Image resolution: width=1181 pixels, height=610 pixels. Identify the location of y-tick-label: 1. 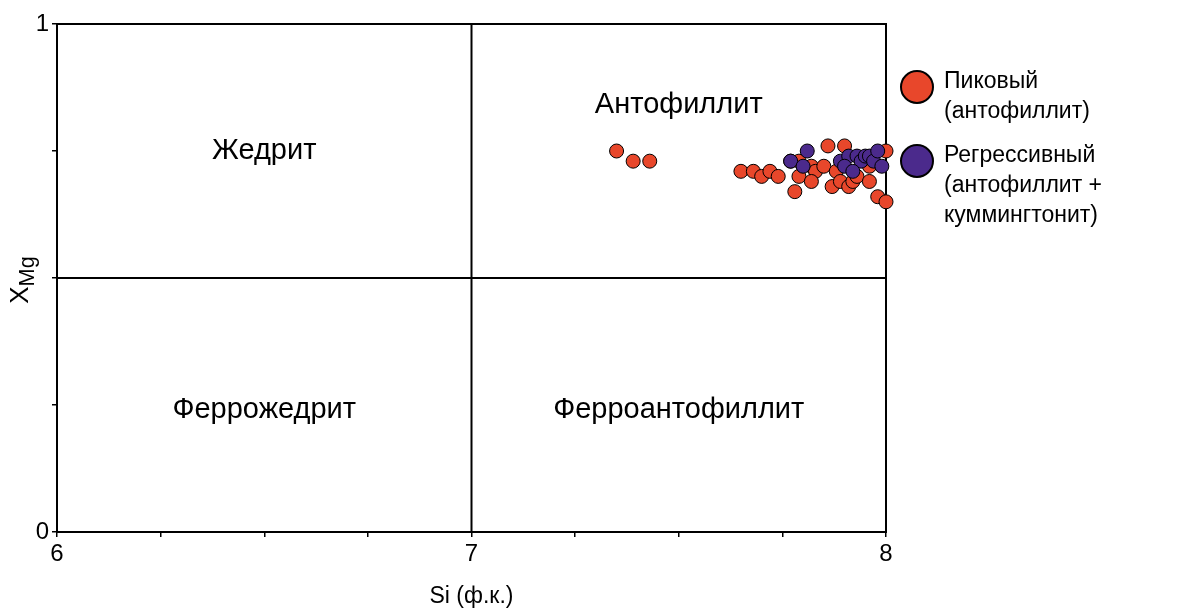
(42, 22).